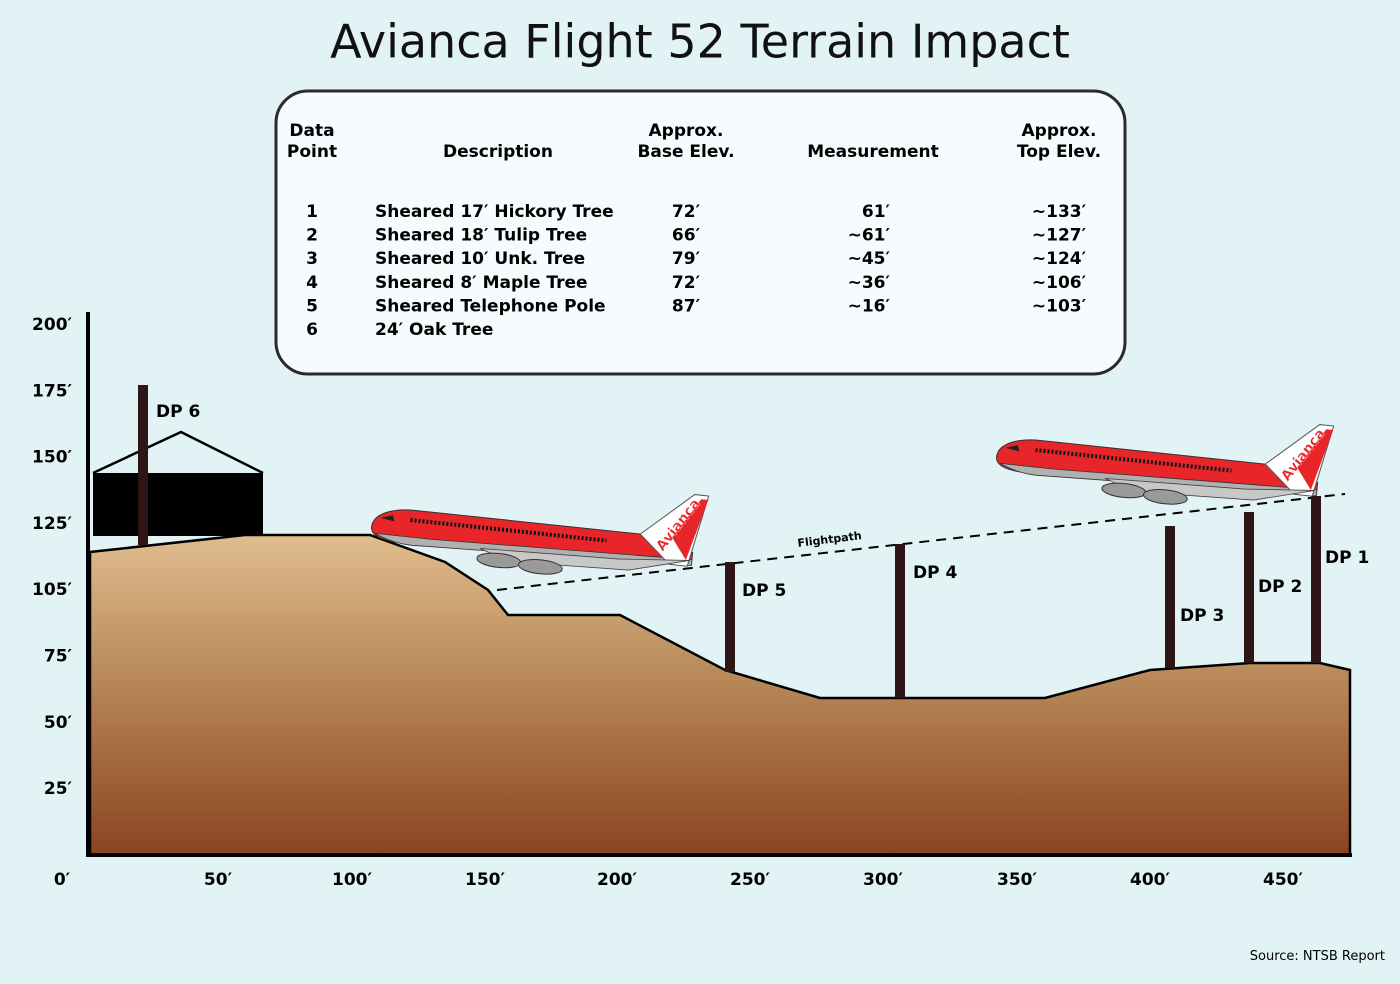 The height and width of the screenshot is (984, 1400). Describe the element at coordinates (58, 657) in the screenshot. I see `y-tick-label: 75′` at that location.